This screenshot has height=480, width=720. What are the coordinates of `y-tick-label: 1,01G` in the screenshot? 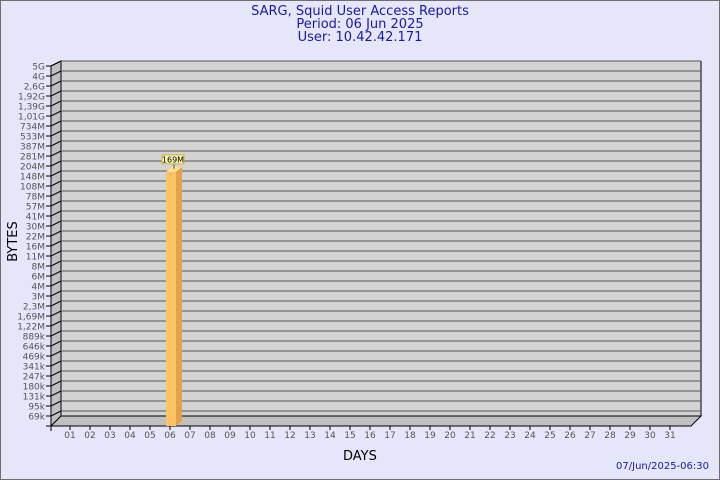 It's located at (31, 118).